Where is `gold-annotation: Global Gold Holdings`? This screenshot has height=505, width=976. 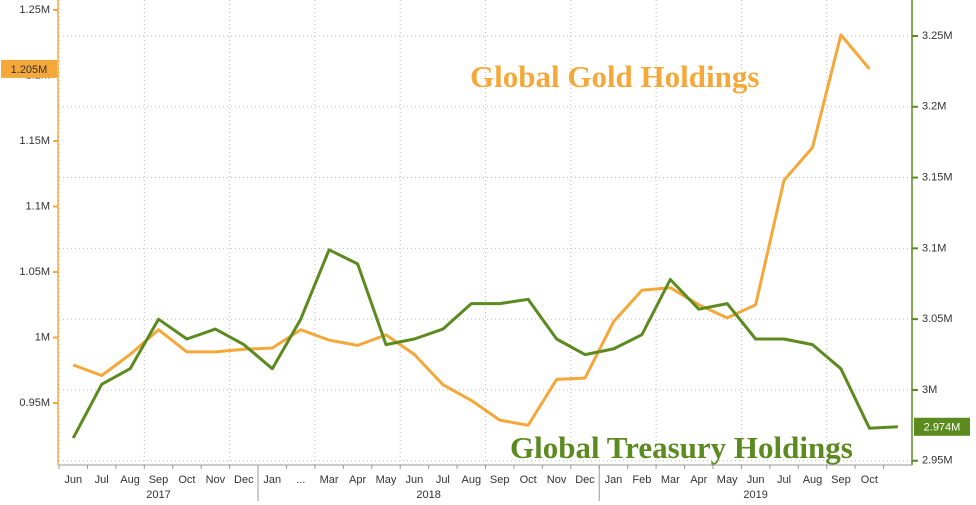 gold-annotation: Global Gold Holdings is located at coordinates (614, 76).